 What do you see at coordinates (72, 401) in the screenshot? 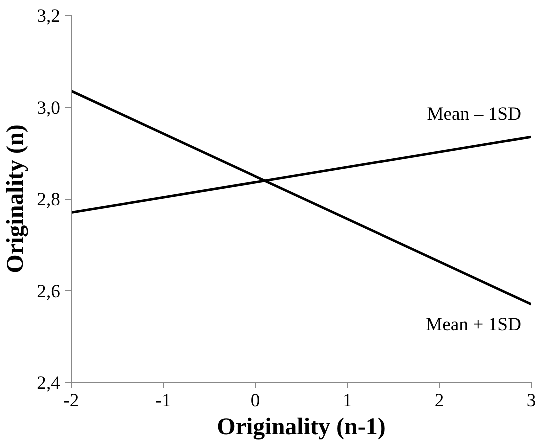
I see `x-tick-label: -2` at bounding box center [72, 401].